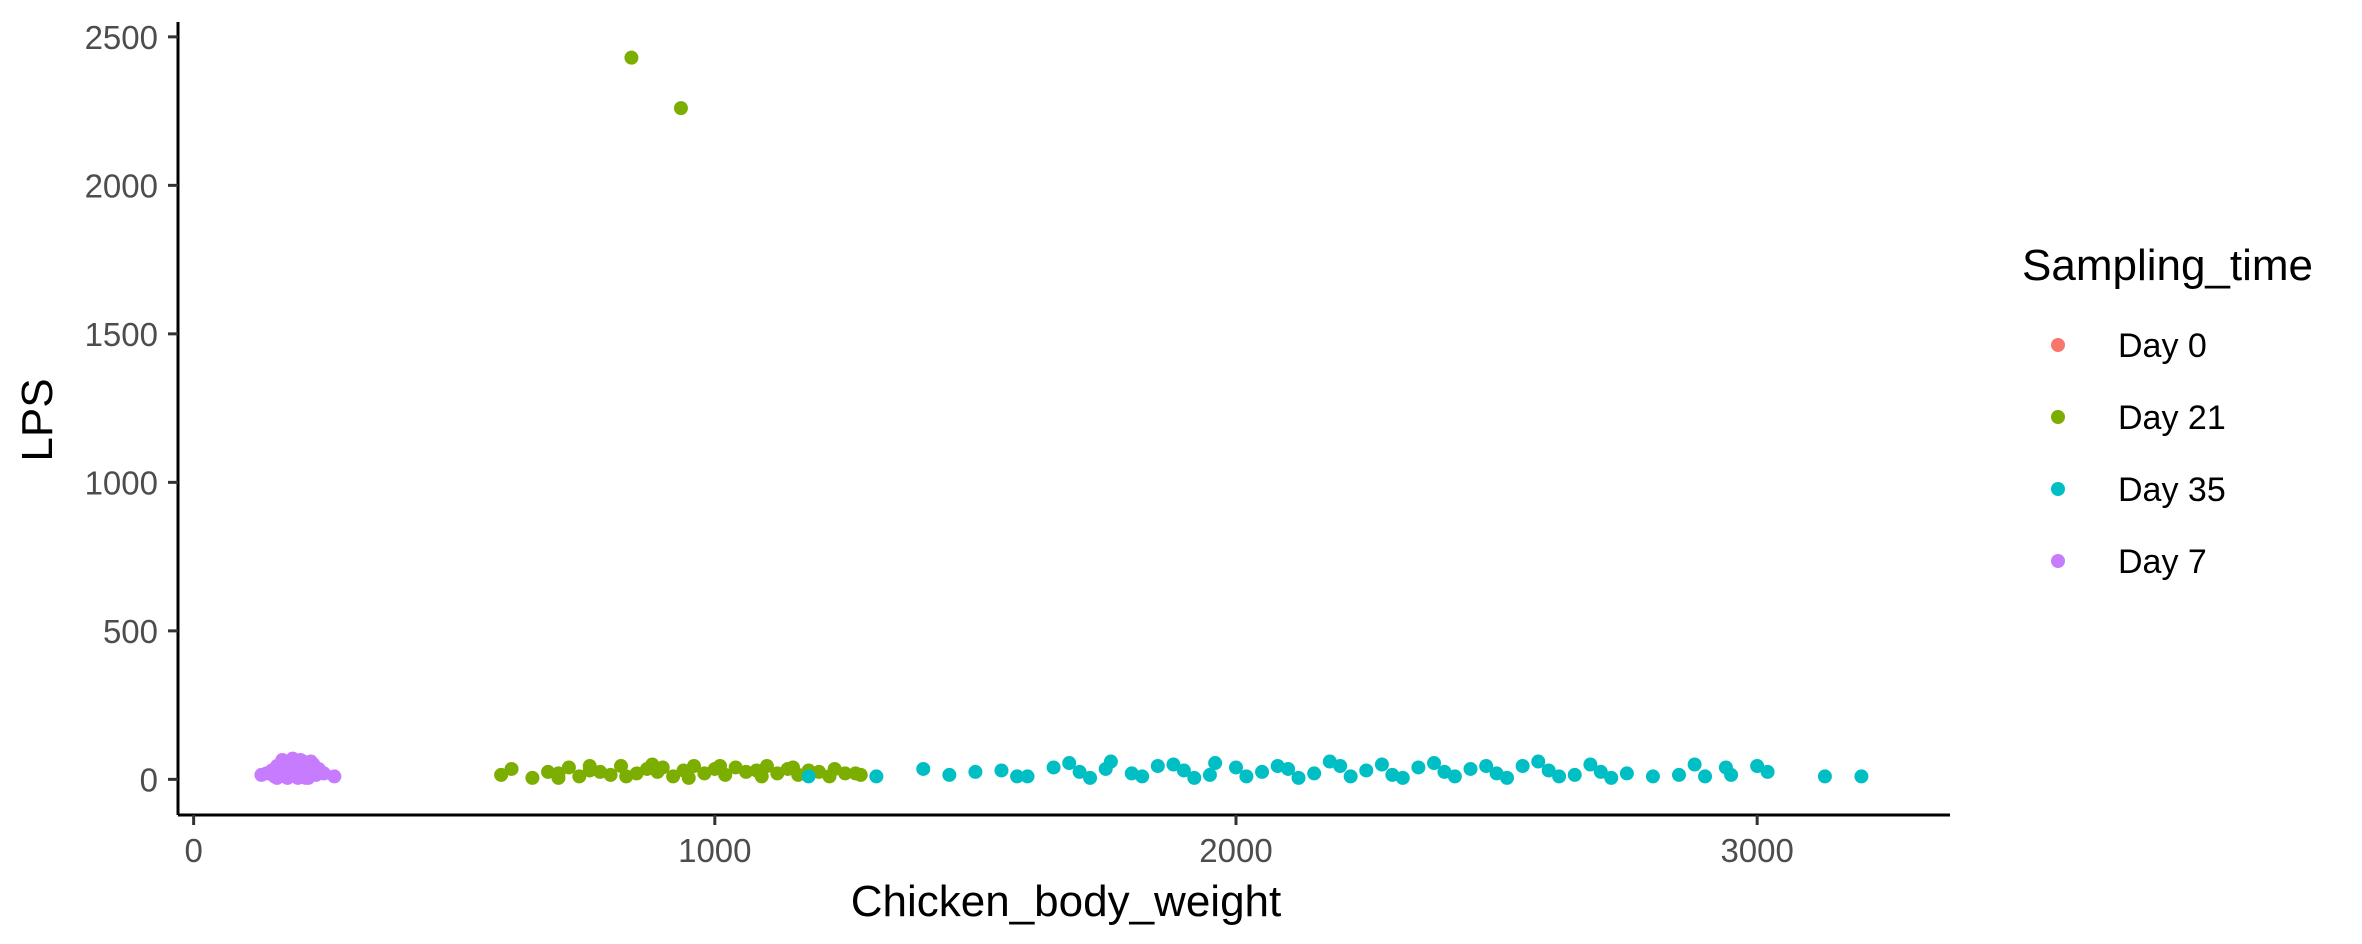 The width and height of the screenshot is (2362, 944). What do you see at coordinates (1235, 850) in the screenshot?
I see `x-tick-label: 2000` at bounding box center [1235, 850].